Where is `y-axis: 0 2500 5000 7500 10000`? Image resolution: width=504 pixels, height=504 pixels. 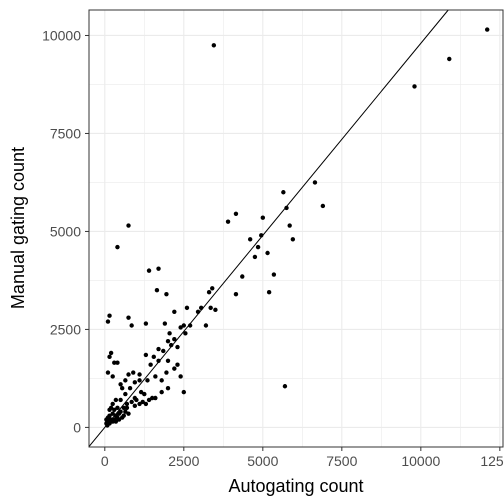
y-axis: 0 2500 5000 7500 10000 is located at coordinates (65, 231).